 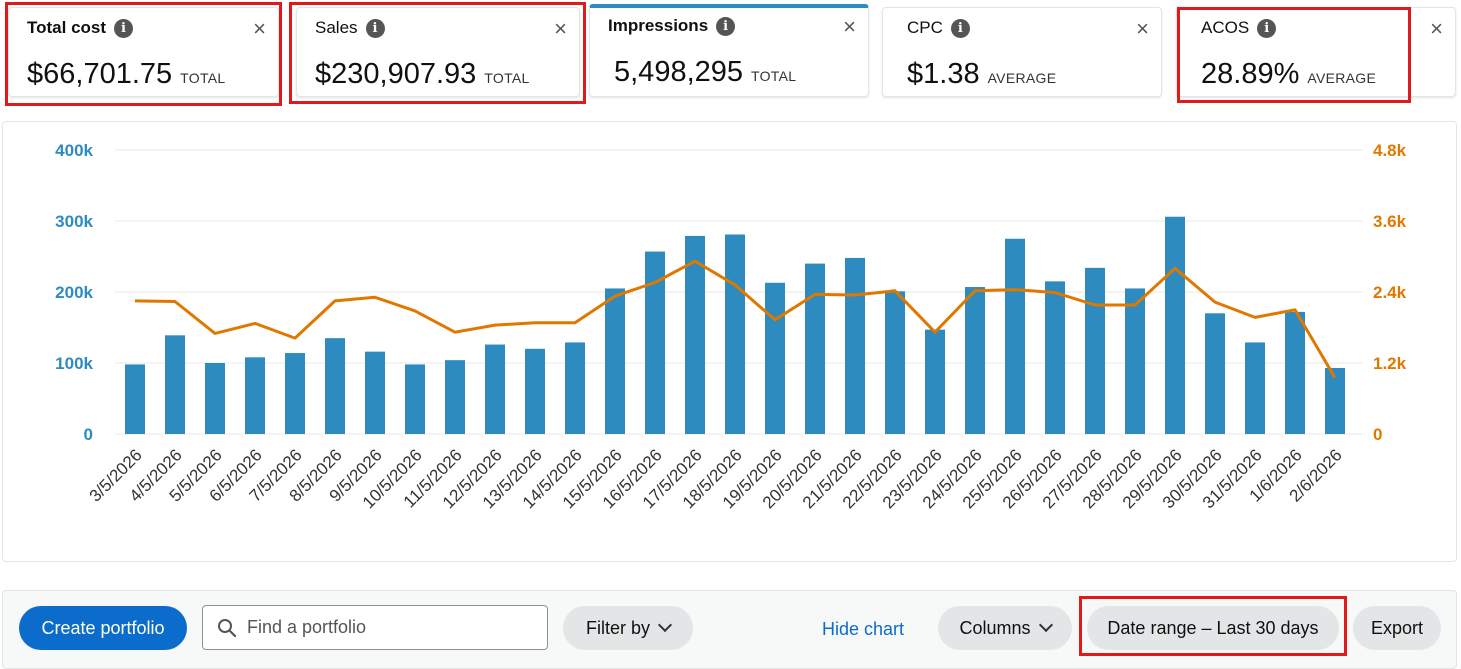 What do you see at coordinates (74, 363) in the screenshot?
I see `y-left-tick-label: 100k` at bounding box center [74, 363].